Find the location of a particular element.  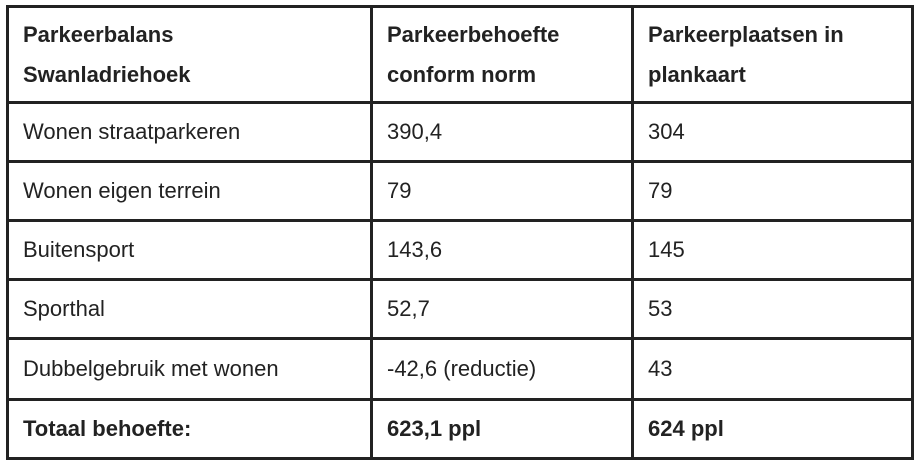

table-row: Wonen eigen terrein 79 79 is located at coordinates (460, 191).